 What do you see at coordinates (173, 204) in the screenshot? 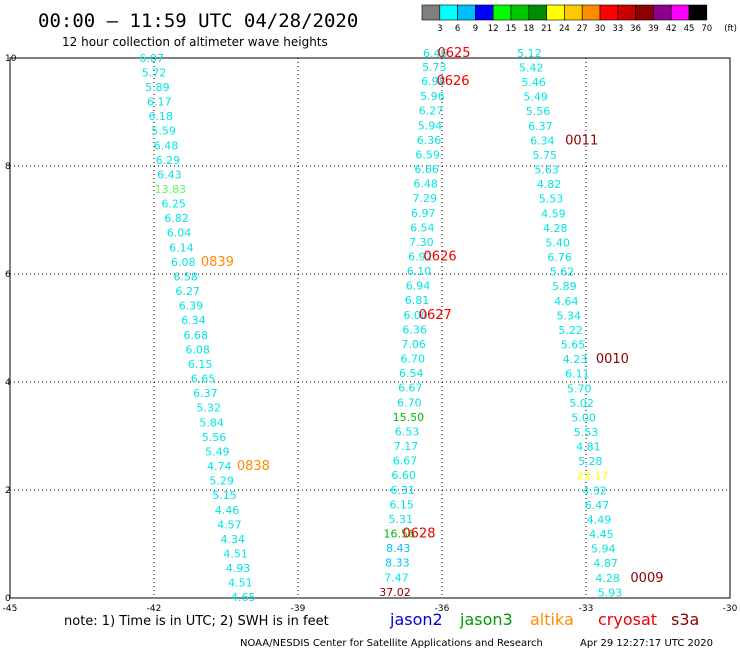
I see `swh-value-label: 6.25` at bounding box center [173, 204].